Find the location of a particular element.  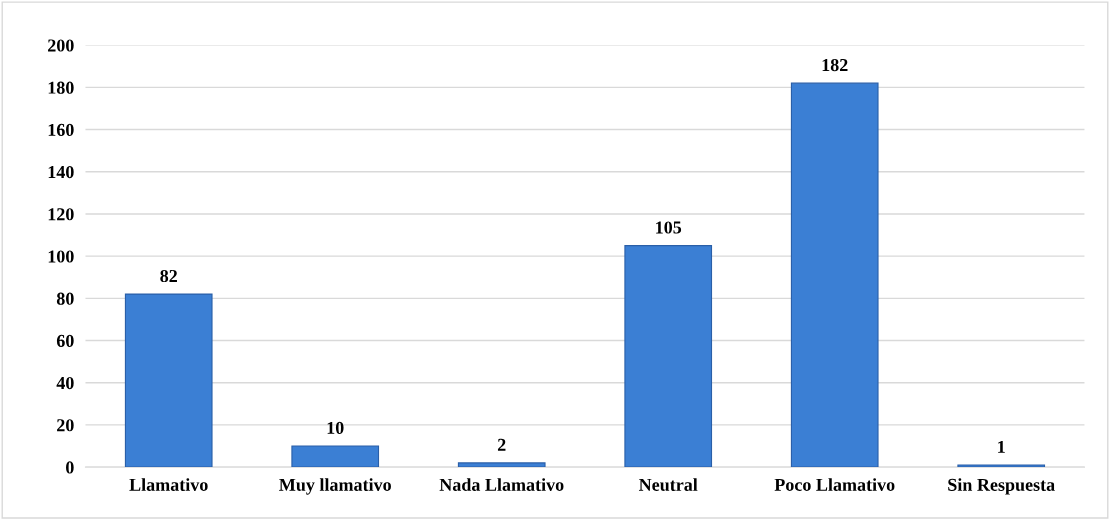

y-tick-label: 100 is located at coordinates (61, 256).